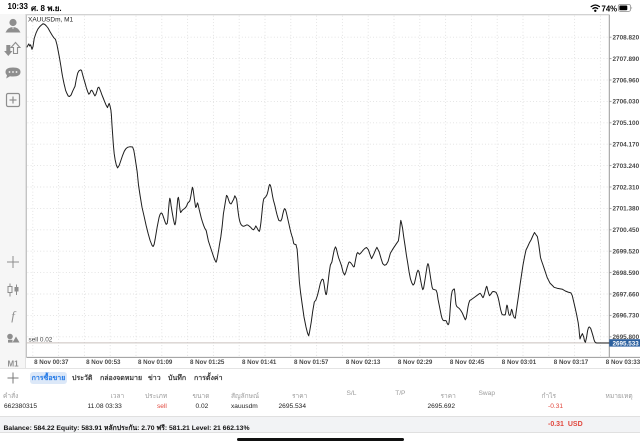 Image resolution: width=640 pixels, height=447 pixels. What do you see at coordinates (626, 337) in the screenshot?
I see `svg-text: 2695.800` at bounding box center [626, 337].